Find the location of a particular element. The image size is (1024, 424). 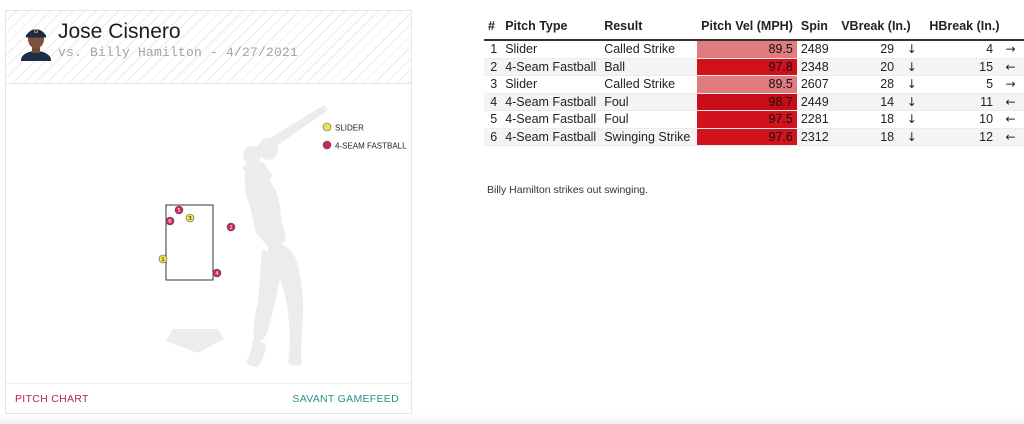

pitch-marker-4: 4 is located at coordinates (217, 273).